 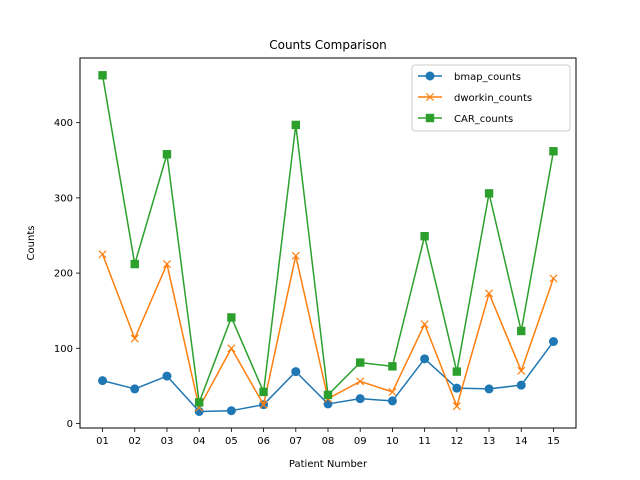 I want to click on legend-item: dworkin_counts, so click(x=475, y=98).